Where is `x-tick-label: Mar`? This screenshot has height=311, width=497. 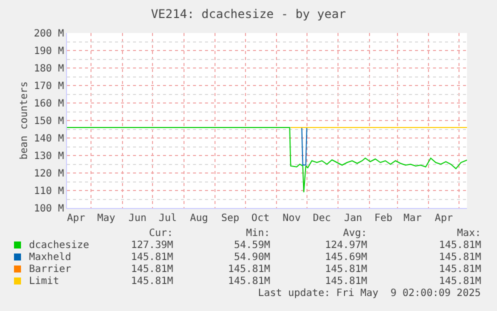 x-tick-label: Mar is located at coordinates (413, 218).